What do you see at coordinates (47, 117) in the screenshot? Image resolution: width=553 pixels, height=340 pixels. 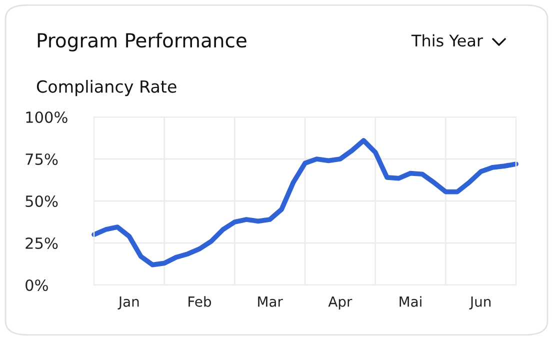 I see `y-tick-label: 100%` at bounding box center [47, 117].